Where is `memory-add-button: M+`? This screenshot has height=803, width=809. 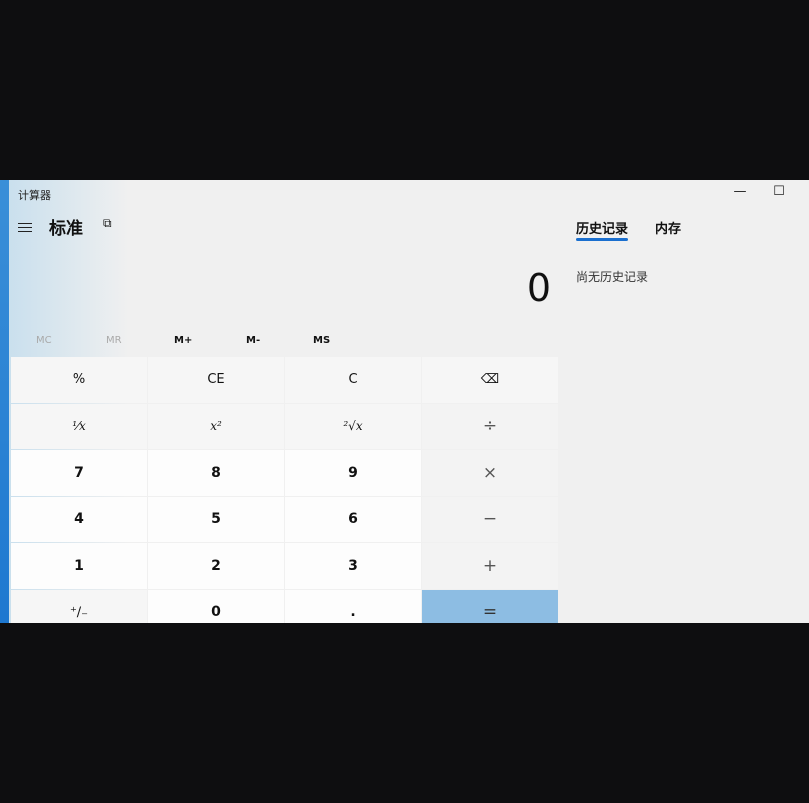
memory-add-button: M+ is located at coordinates (183, 340).